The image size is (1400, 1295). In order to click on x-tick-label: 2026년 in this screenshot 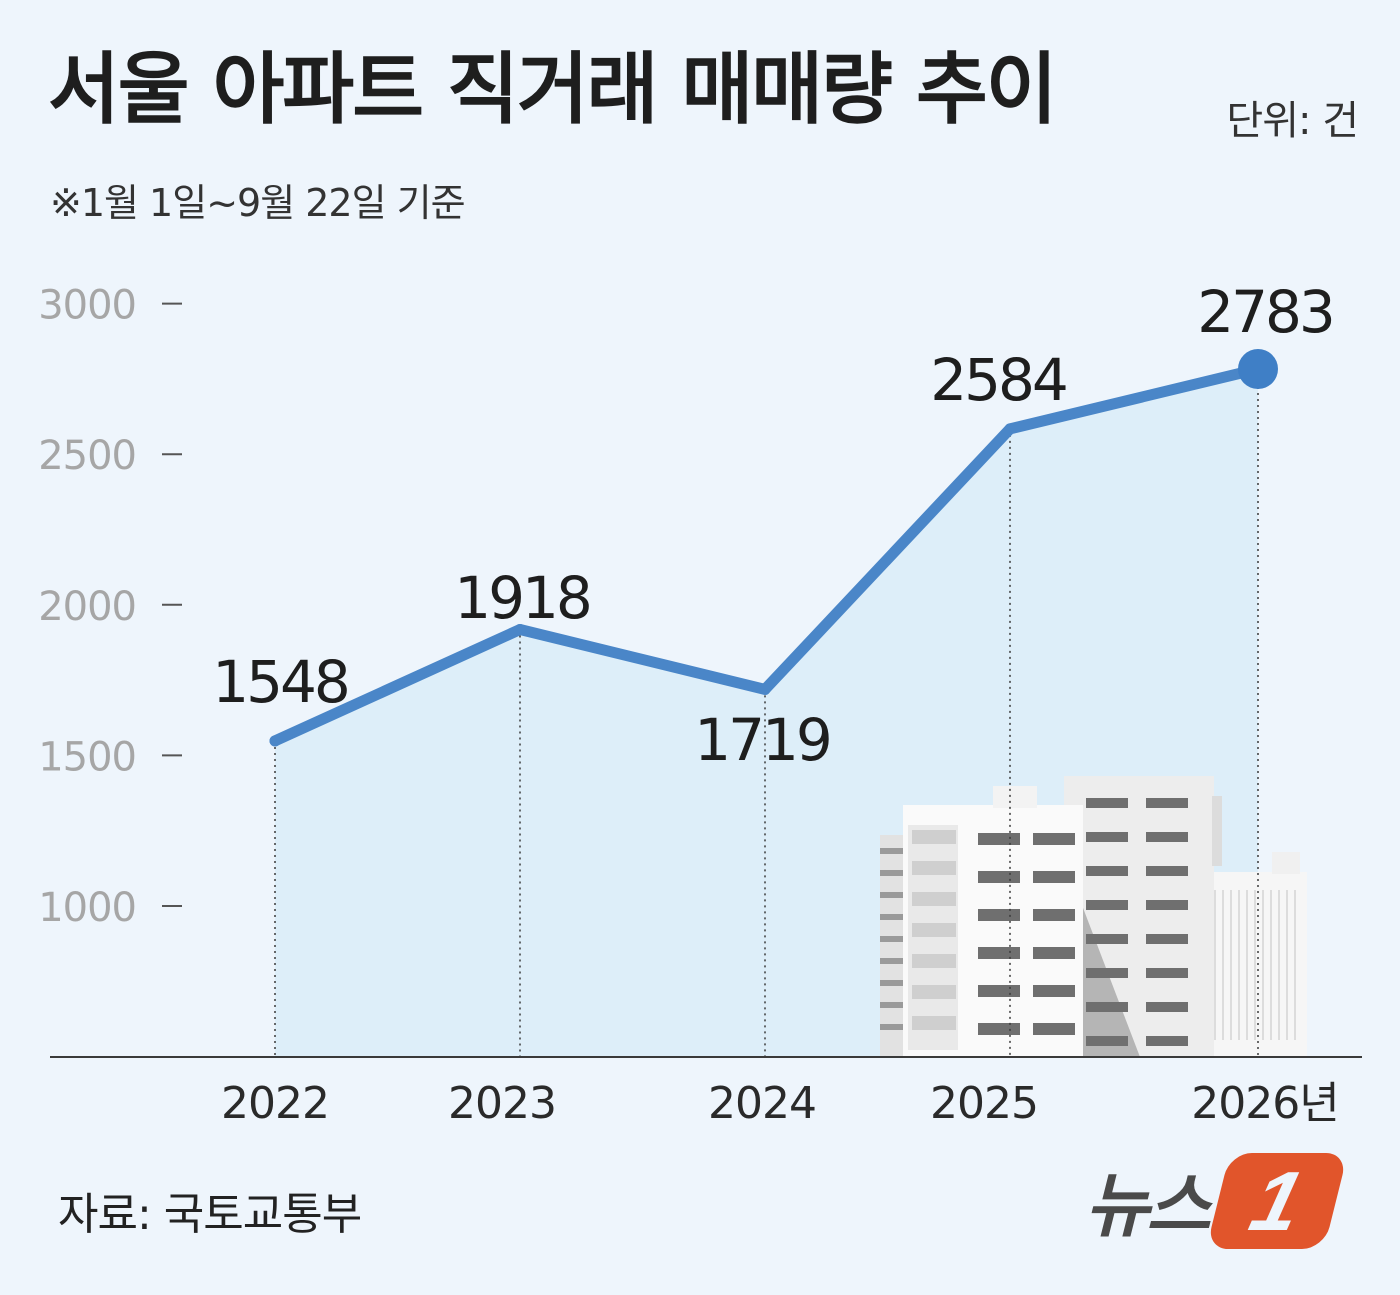, I will do `click(1264, 1103)`.